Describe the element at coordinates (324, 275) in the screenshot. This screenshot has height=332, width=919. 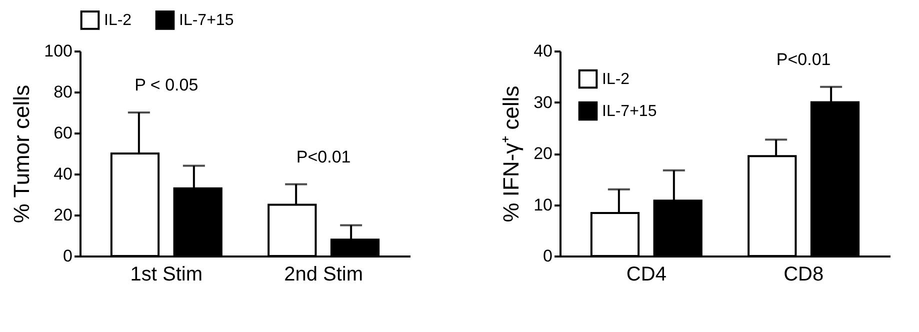
I see `x-tick-label: 2nd Stim` at that location.